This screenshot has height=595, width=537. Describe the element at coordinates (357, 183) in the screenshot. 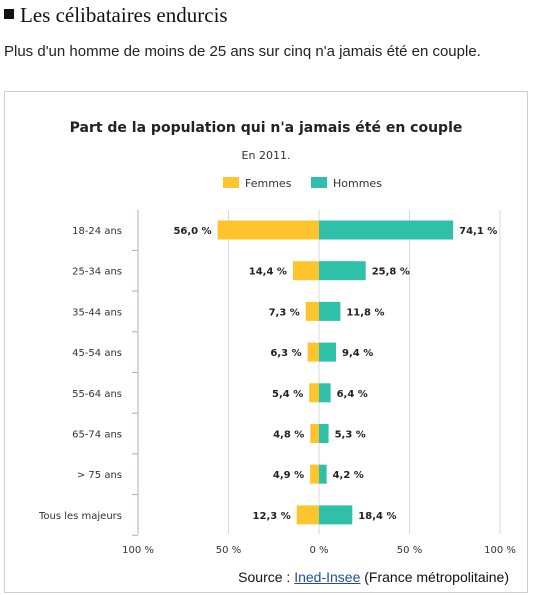

I see `legend-label-hommes: Hommes` at that location.